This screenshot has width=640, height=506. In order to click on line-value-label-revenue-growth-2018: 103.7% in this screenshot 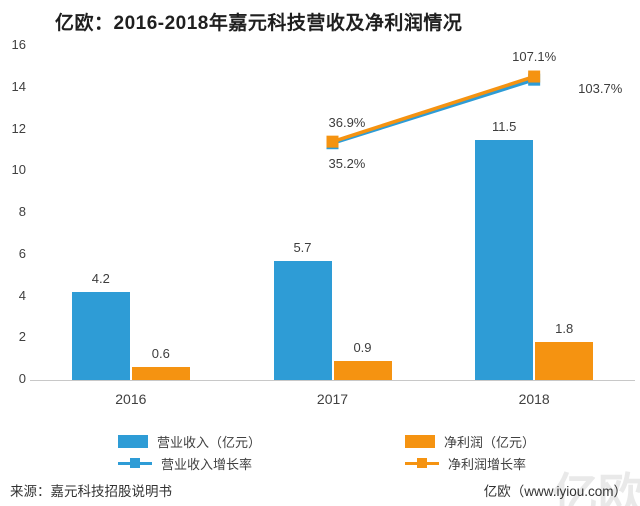, I will do `click(600, 88)`.